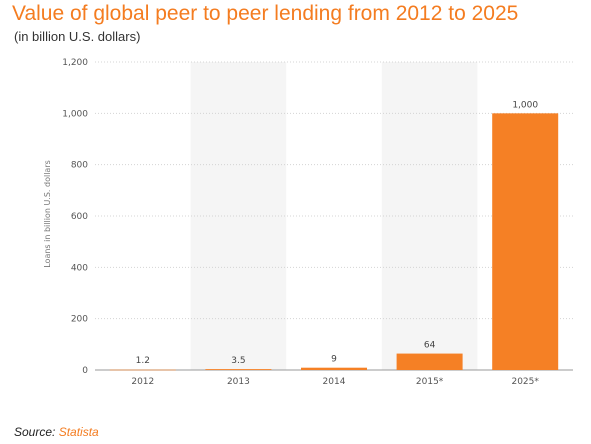  What do you see at coordinates (79, 268) in the screenshot?
I see `y-tick-label: 400` at bounding box center [79, 268].